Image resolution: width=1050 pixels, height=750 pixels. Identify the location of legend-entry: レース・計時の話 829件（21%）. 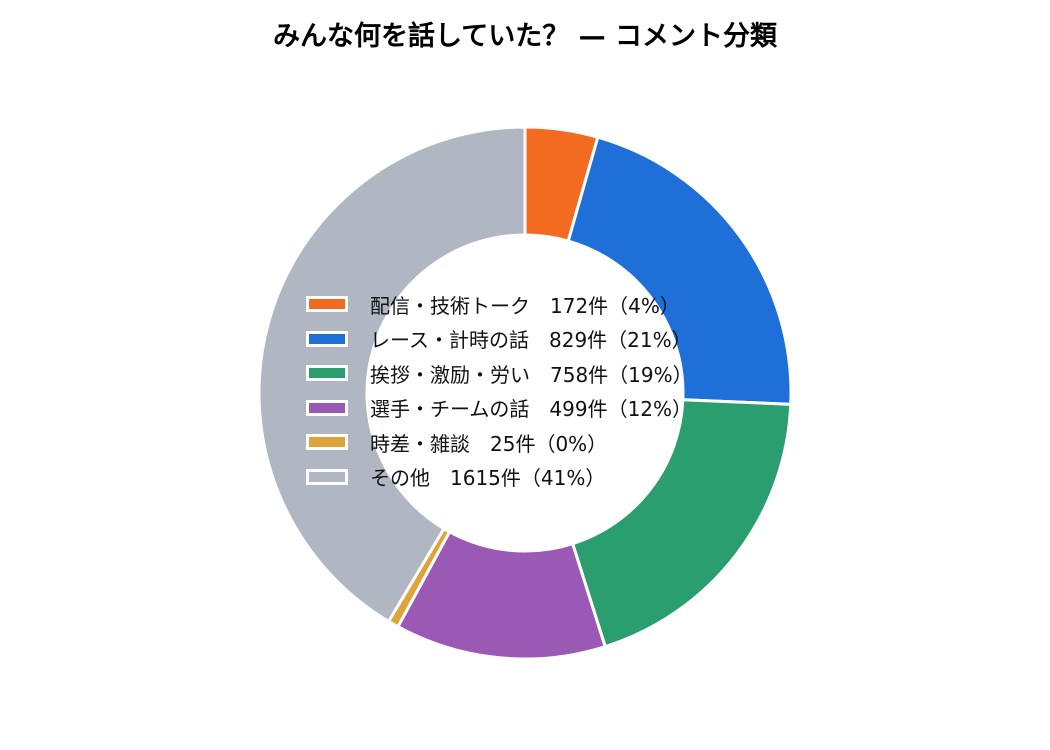
(499, 339).